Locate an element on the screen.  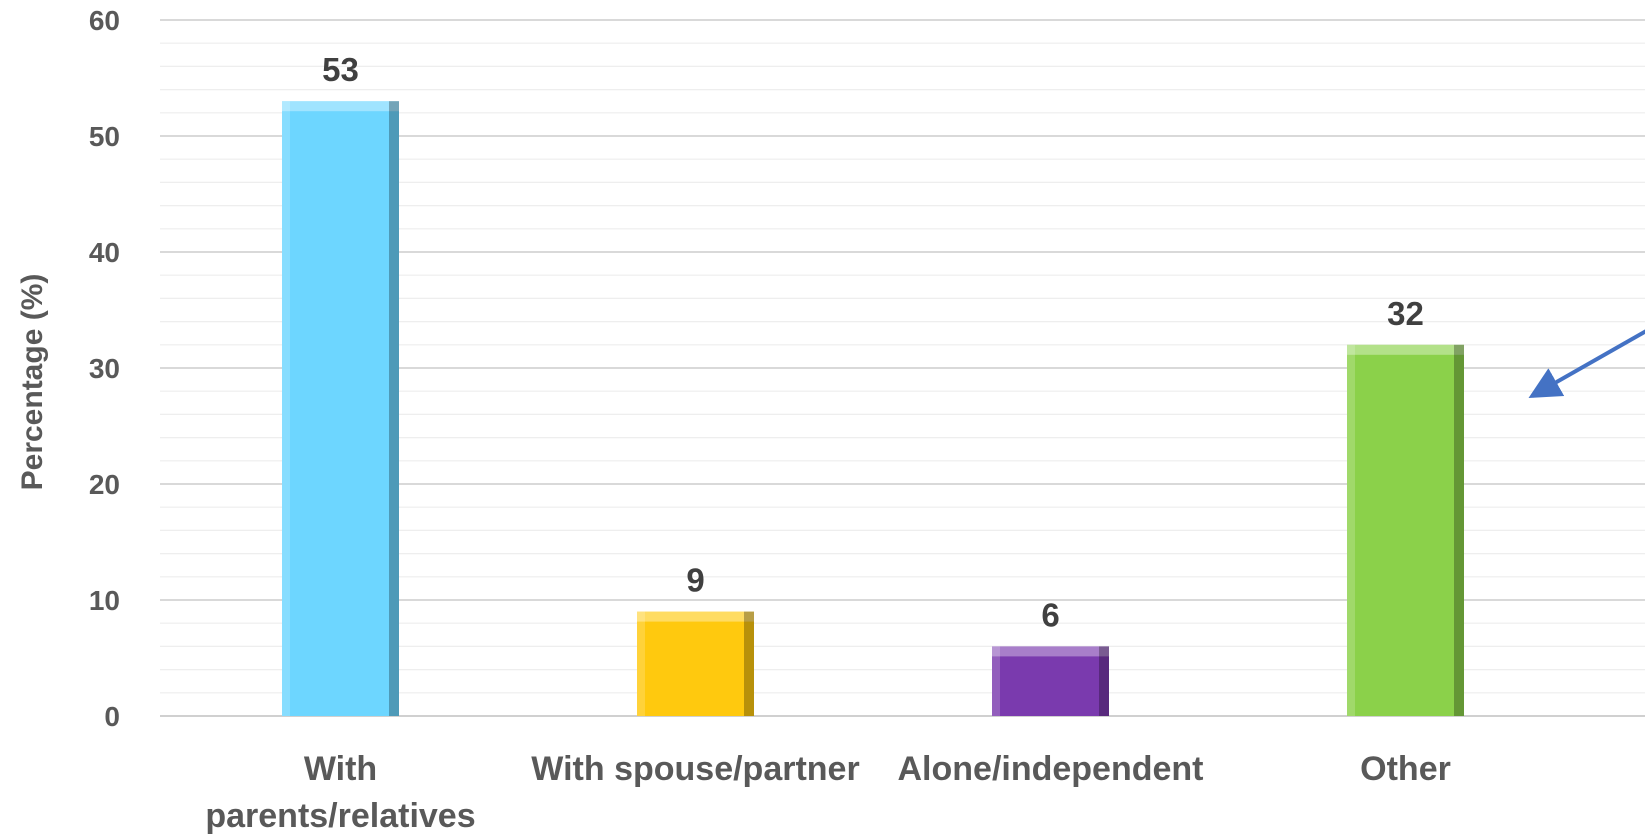
data-label: 6 is located at coordinates (1050, 614).